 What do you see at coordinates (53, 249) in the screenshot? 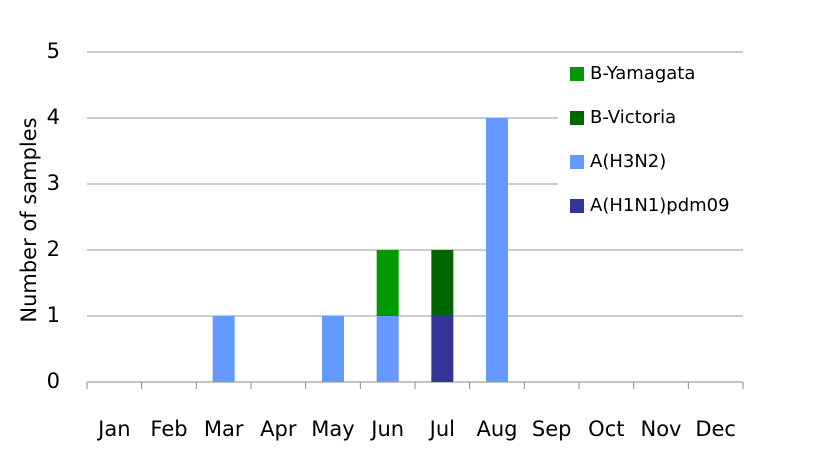
I see `y-tick-label: 2` at bounding box center [53, 249].